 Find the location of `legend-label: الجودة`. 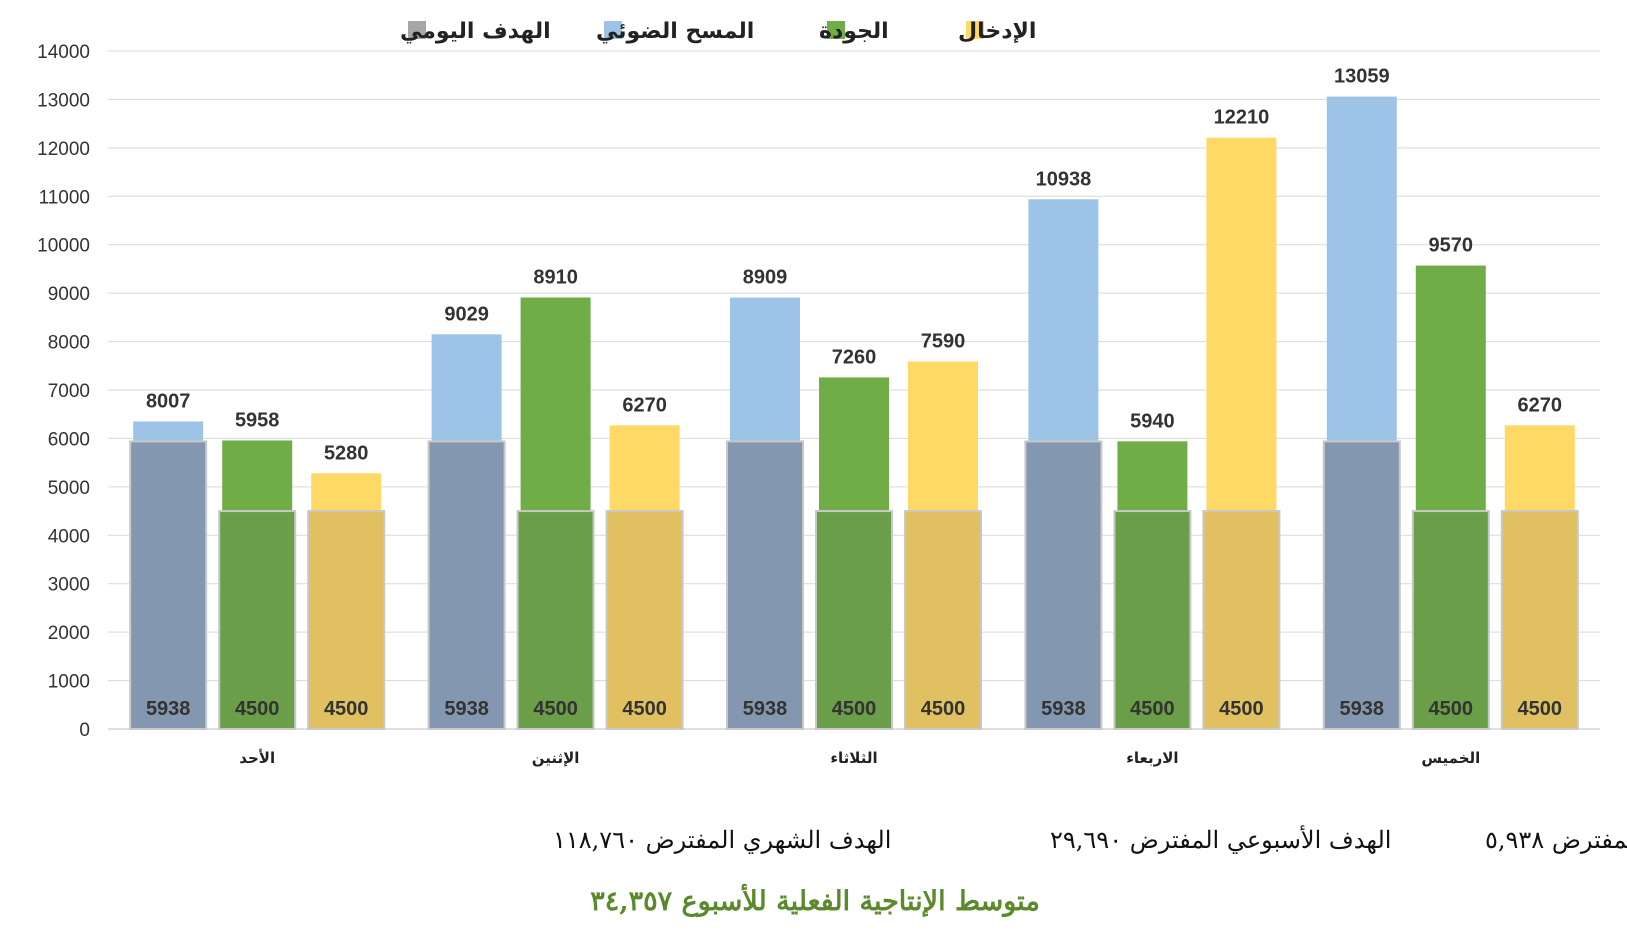

legend-label: الجودة is located at coordinates (854, 31).